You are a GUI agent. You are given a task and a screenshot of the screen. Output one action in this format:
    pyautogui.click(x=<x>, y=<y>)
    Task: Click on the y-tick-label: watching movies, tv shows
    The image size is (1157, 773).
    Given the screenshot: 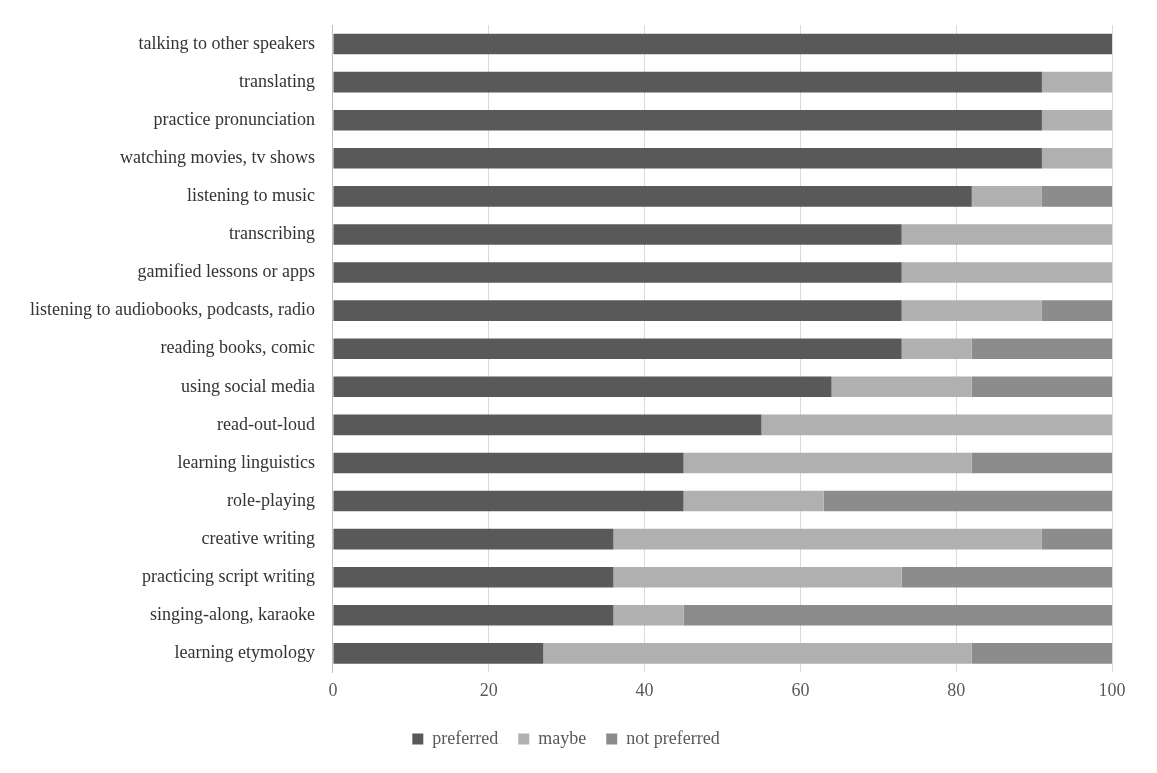 What is the action you would take?
    pyautogui.click(x=217, y=157)
    